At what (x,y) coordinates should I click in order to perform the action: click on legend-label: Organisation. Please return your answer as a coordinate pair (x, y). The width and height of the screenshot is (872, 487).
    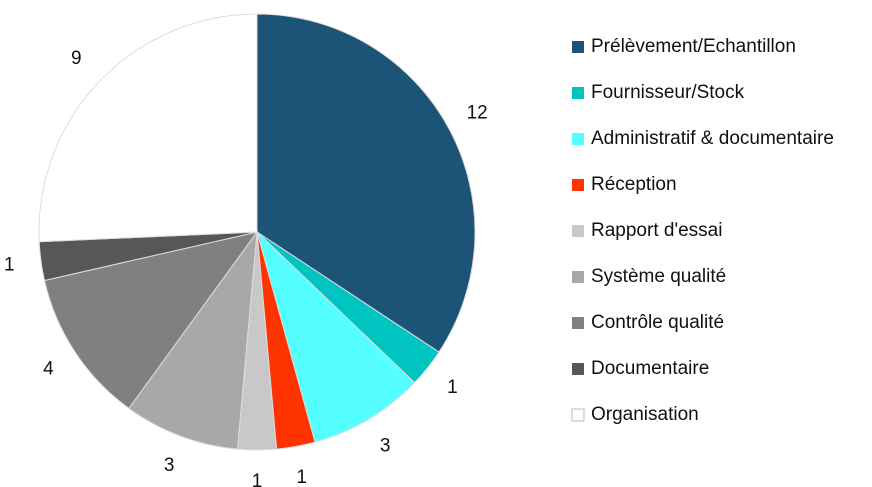
    Looking at the image, I should click on (645, 414).